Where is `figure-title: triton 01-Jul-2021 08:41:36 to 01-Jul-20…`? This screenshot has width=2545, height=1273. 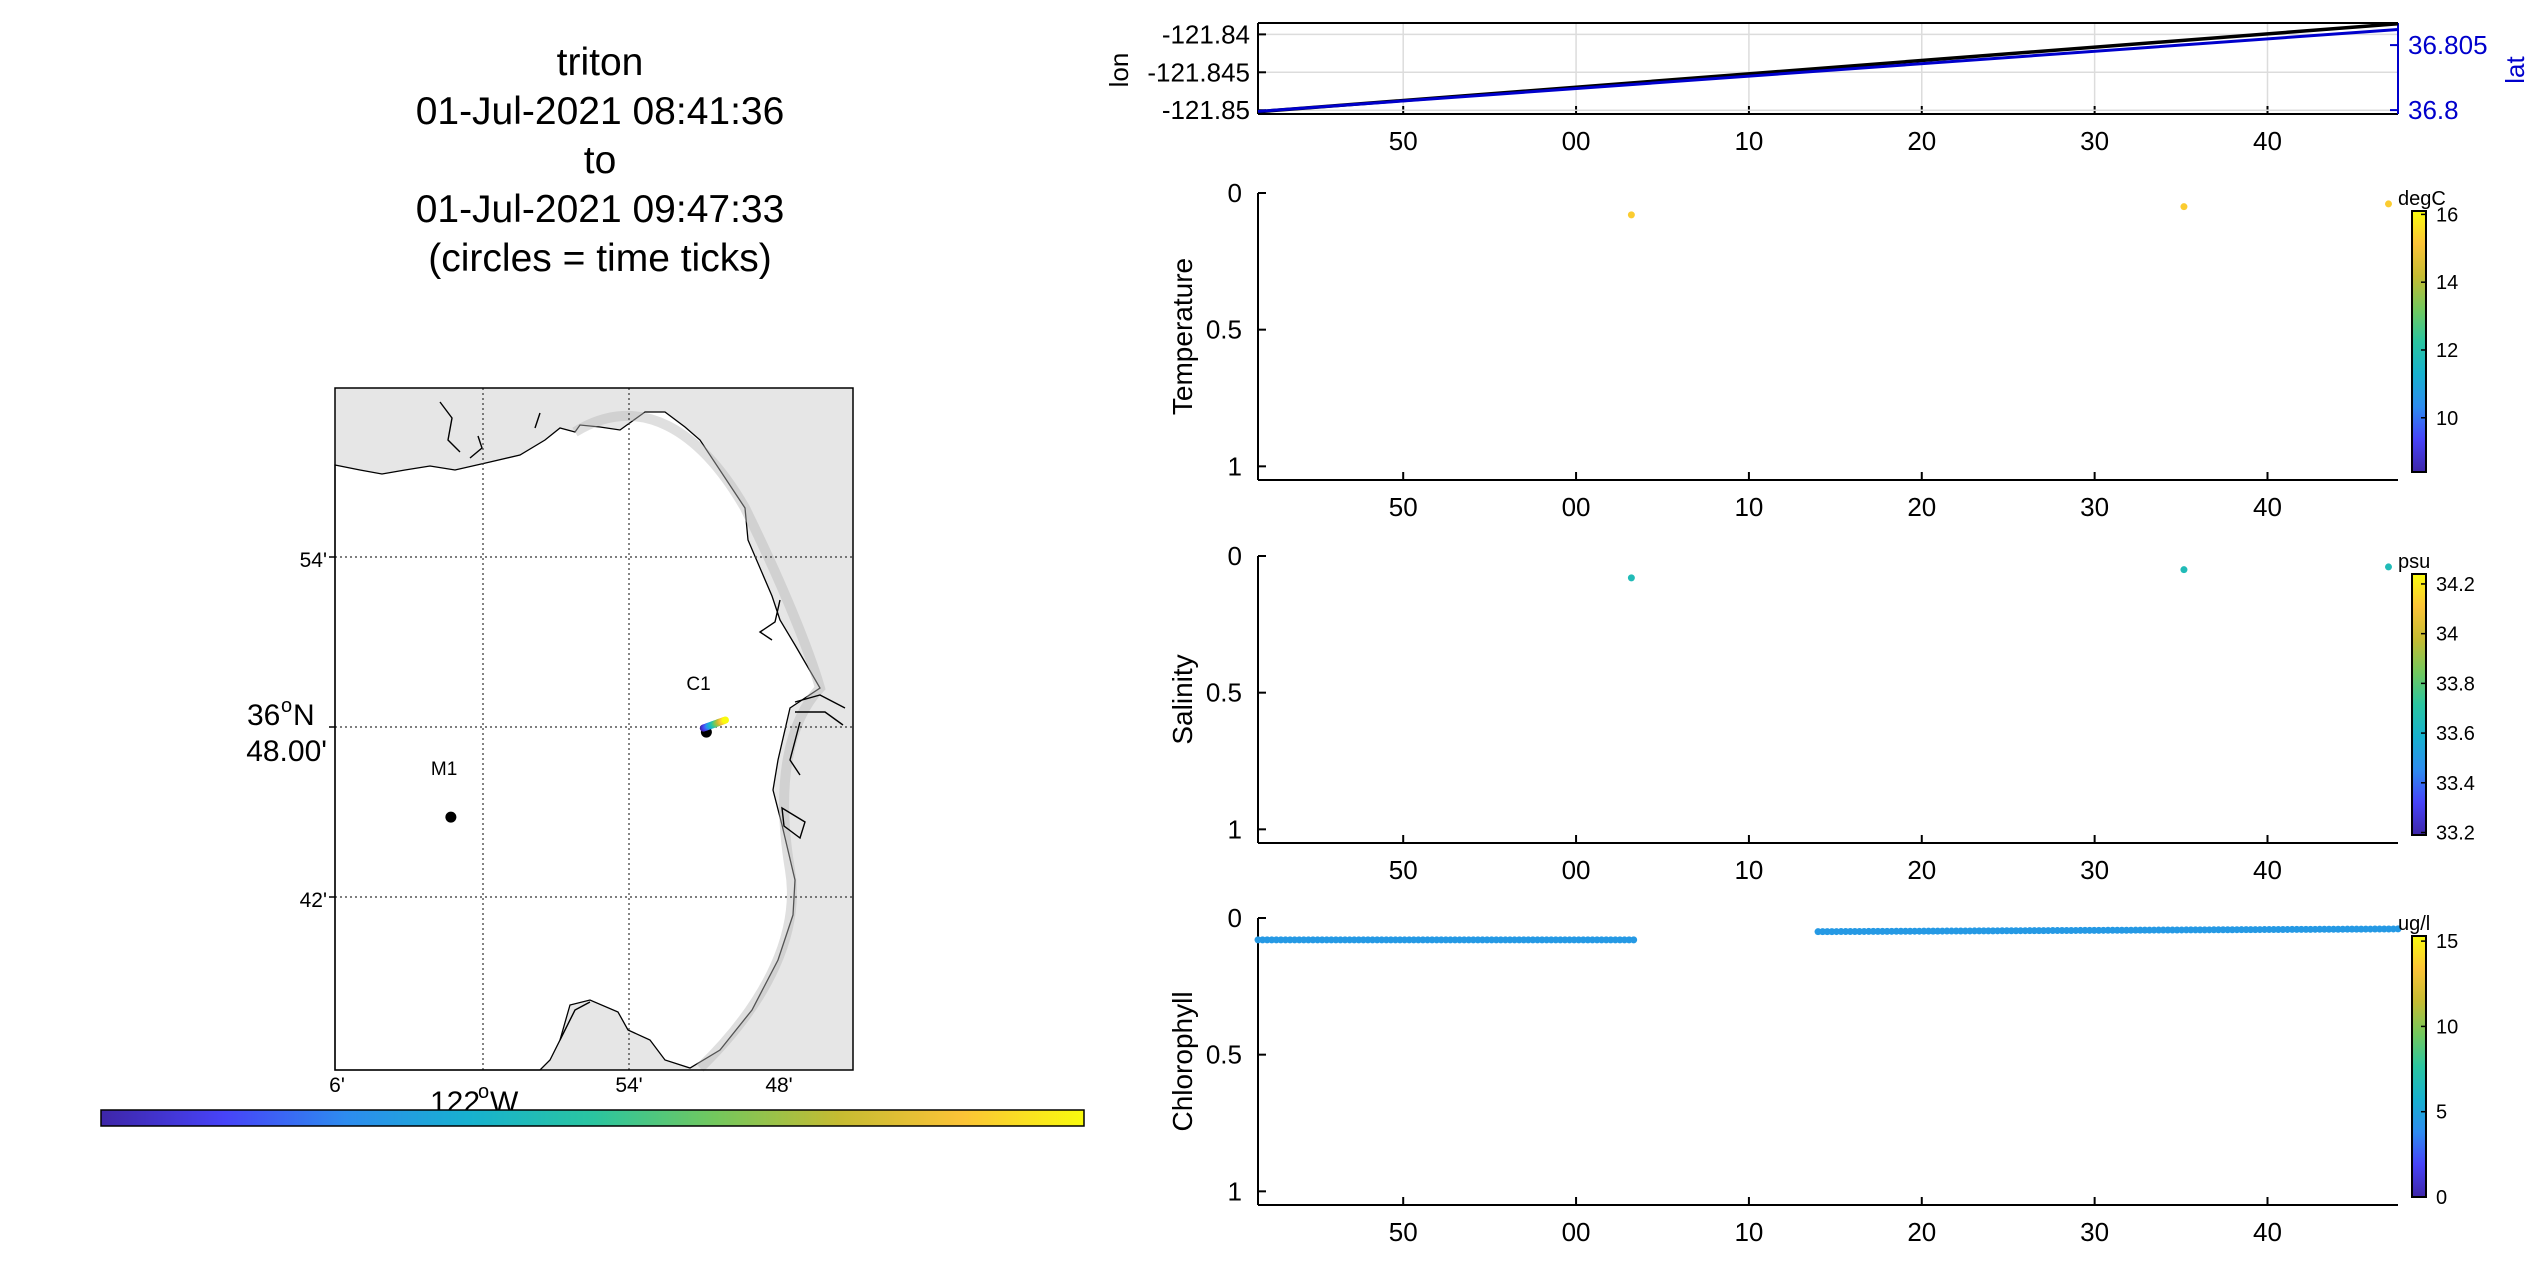 figure-title: triton 01-Jul-2021 08:41:36 to 01-Jul-20… is located at coordinates (600, 160).